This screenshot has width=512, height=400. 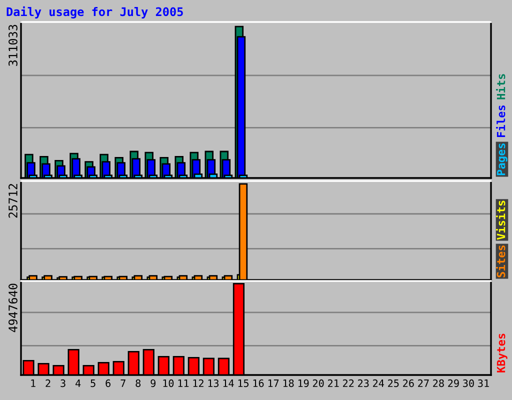 I want to click on text: 4947640, so click(x=13, y=308).